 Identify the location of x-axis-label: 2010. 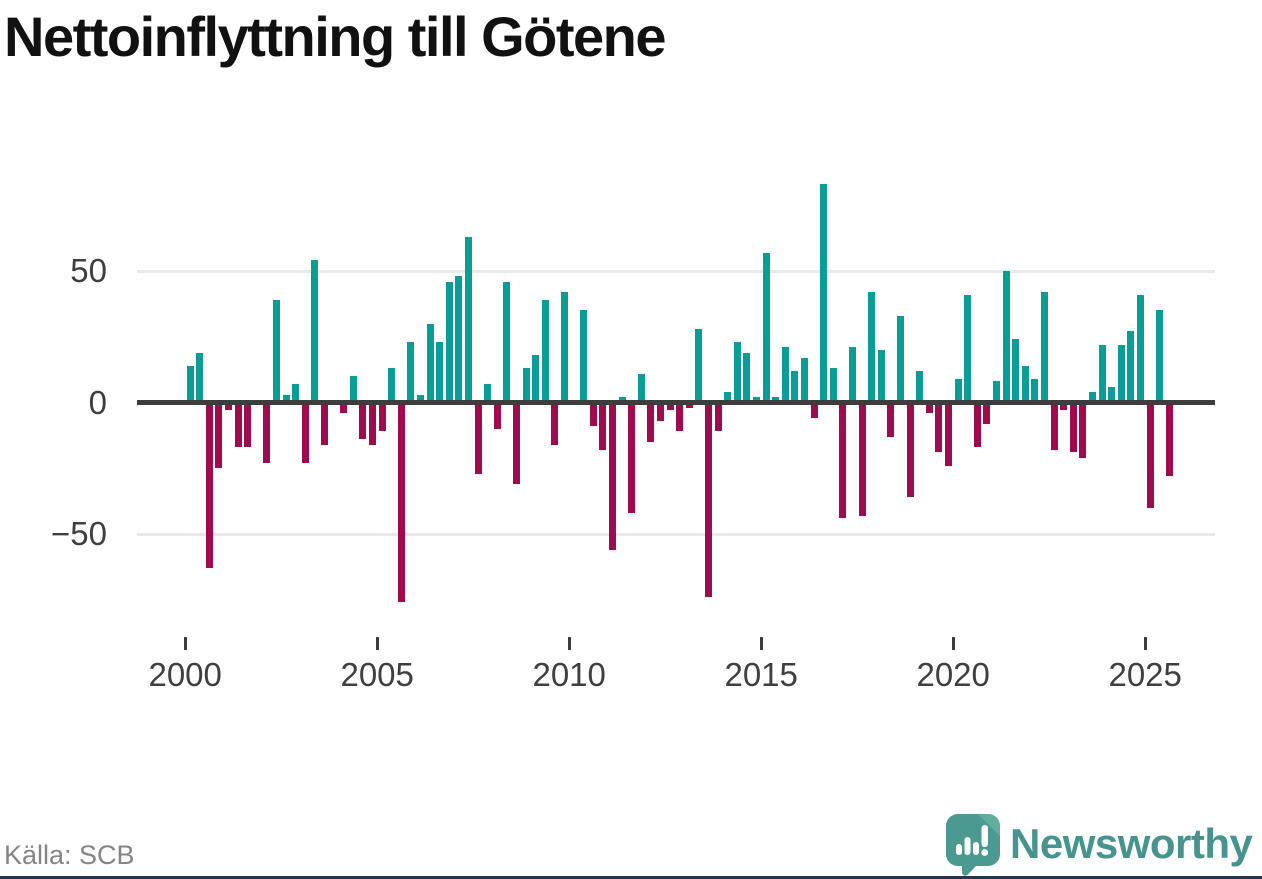
(569, 674).